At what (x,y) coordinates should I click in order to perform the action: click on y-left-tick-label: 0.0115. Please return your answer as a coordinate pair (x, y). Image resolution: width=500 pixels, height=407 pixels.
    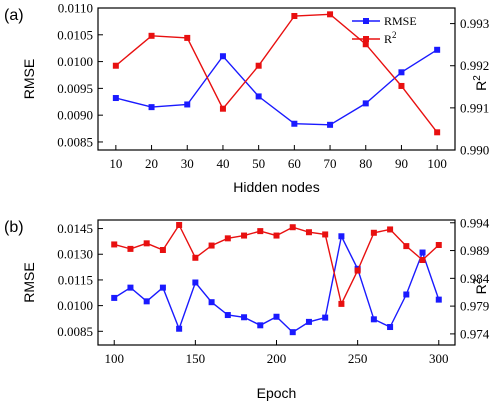
    Looking at the image, I should click on (75, 279).